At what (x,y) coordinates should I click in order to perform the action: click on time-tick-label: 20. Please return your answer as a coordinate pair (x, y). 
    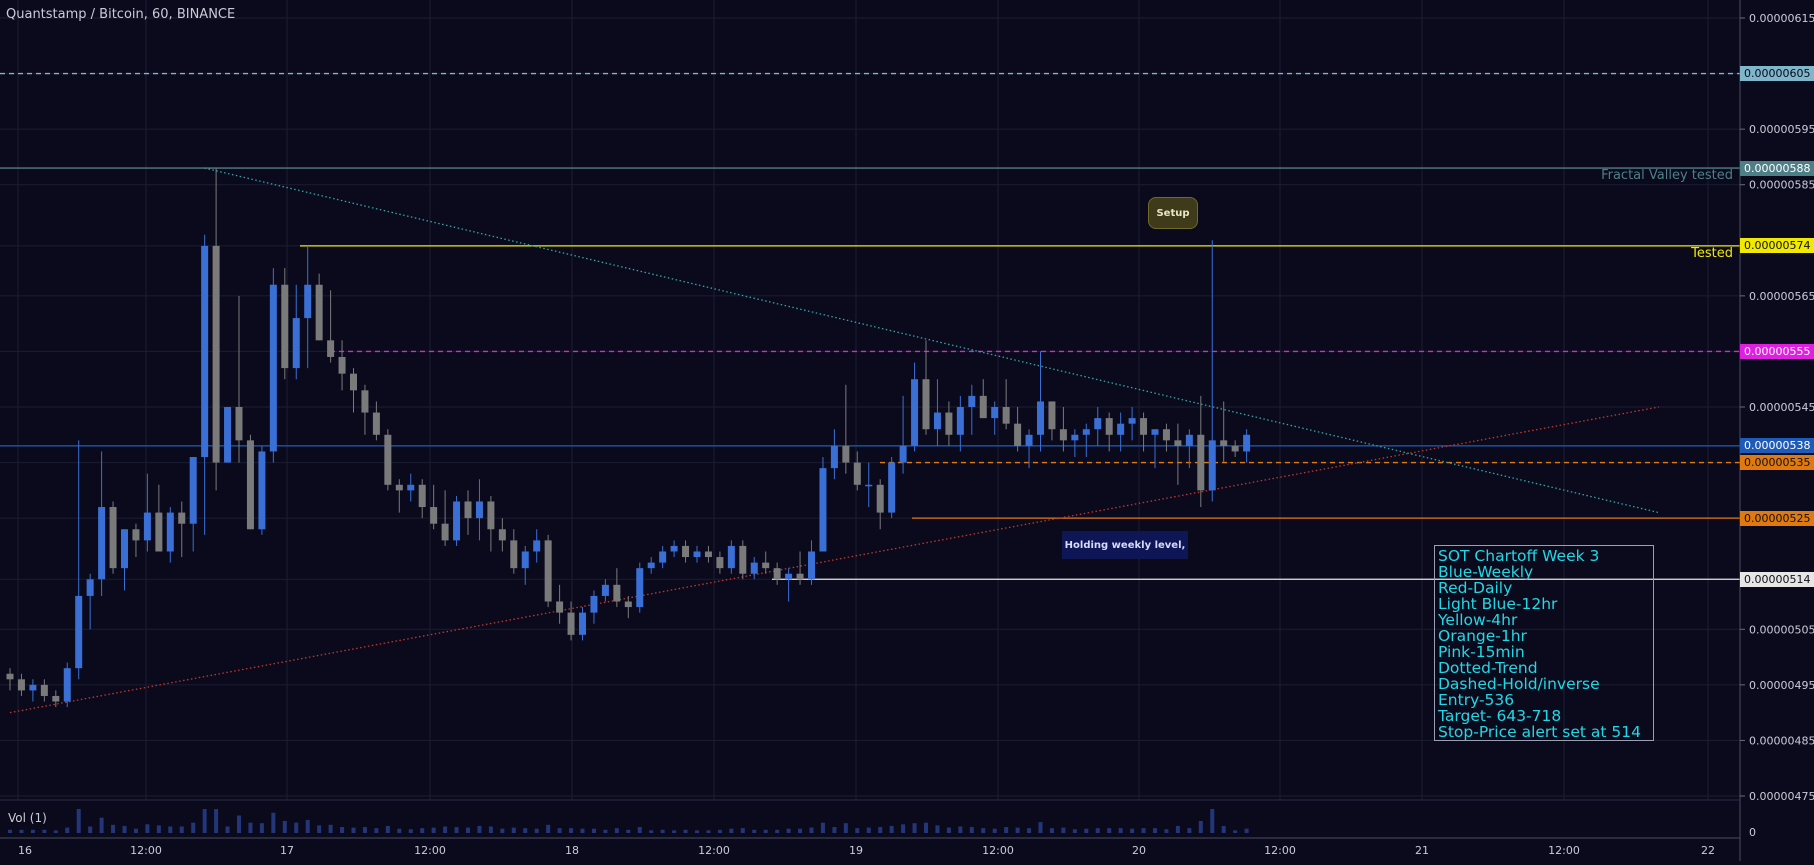
    Looking at the image, I should click on (1139, 850).